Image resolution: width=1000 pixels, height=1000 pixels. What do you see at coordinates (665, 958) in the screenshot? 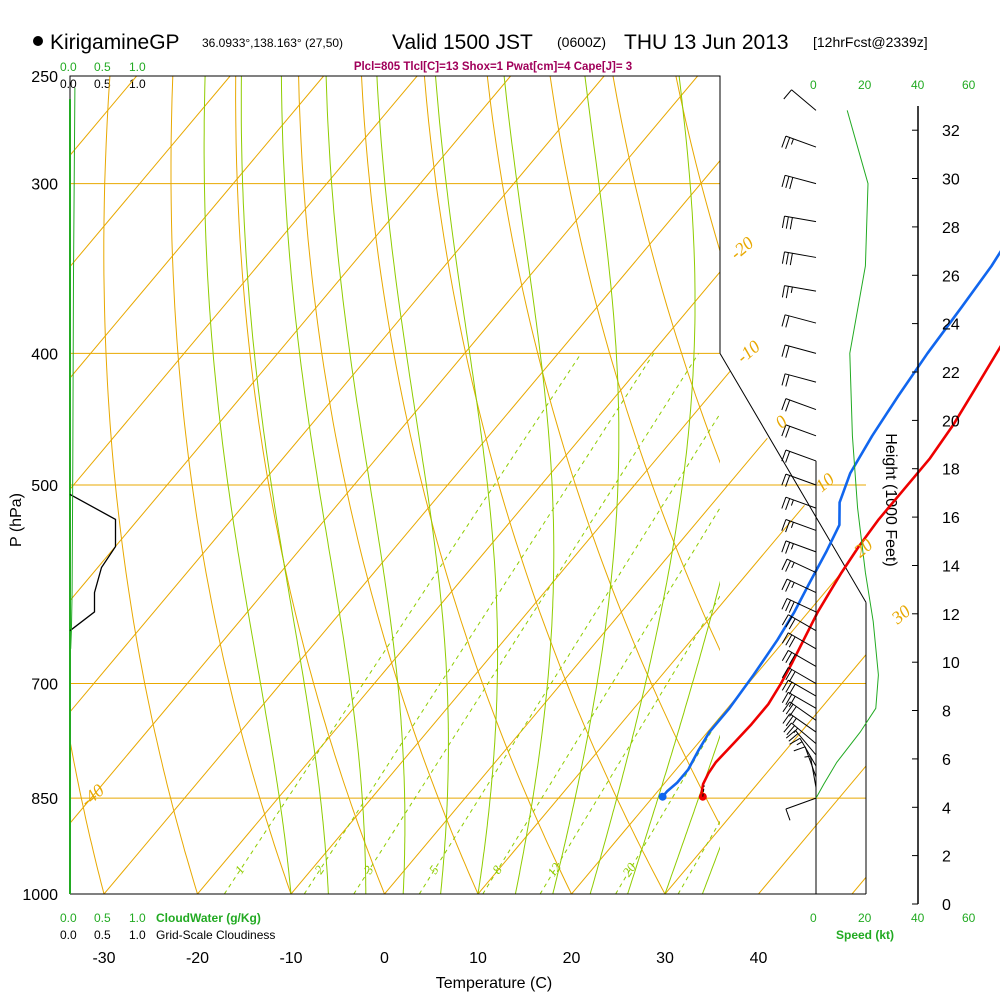
I see `temperature-tick-label: 30` at bounding box center [665, 958].